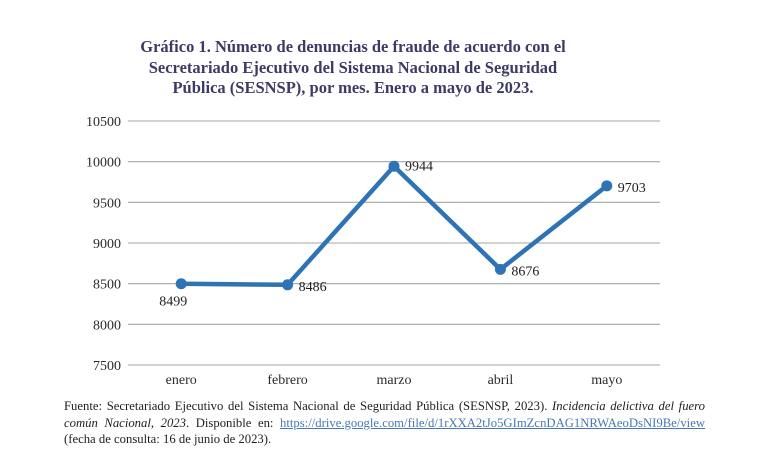 This screenshot has height=472, width=768. What do you see at coordinates (500, 269) in the screenshot?
I see `data-point-abril` at bounding box center [500, 269].